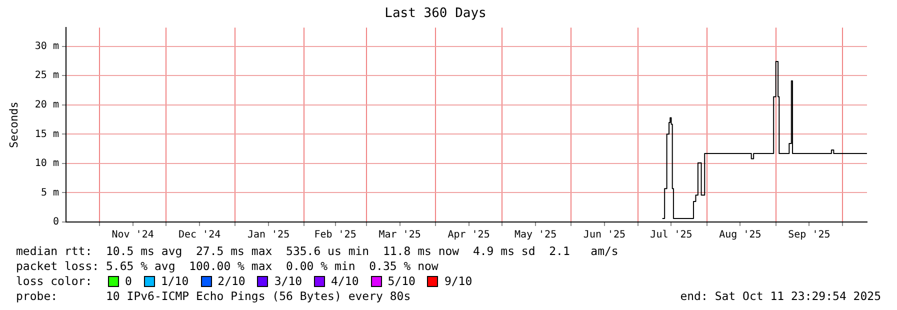  I want to click on x-tick-label: Nov '24, so click(133, 235).